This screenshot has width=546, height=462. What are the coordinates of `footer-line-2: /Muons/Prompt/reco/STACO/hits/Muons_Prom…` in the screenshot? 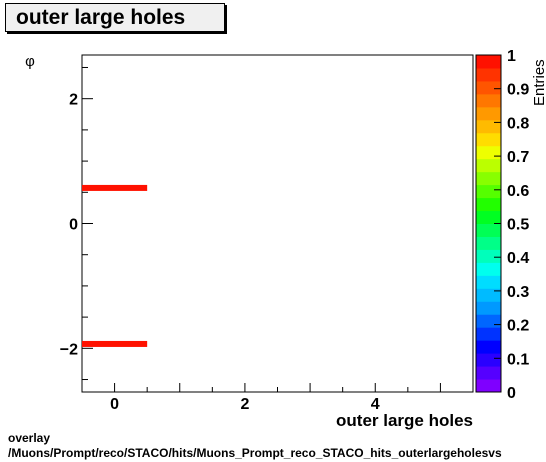 It's located at (255, 453).